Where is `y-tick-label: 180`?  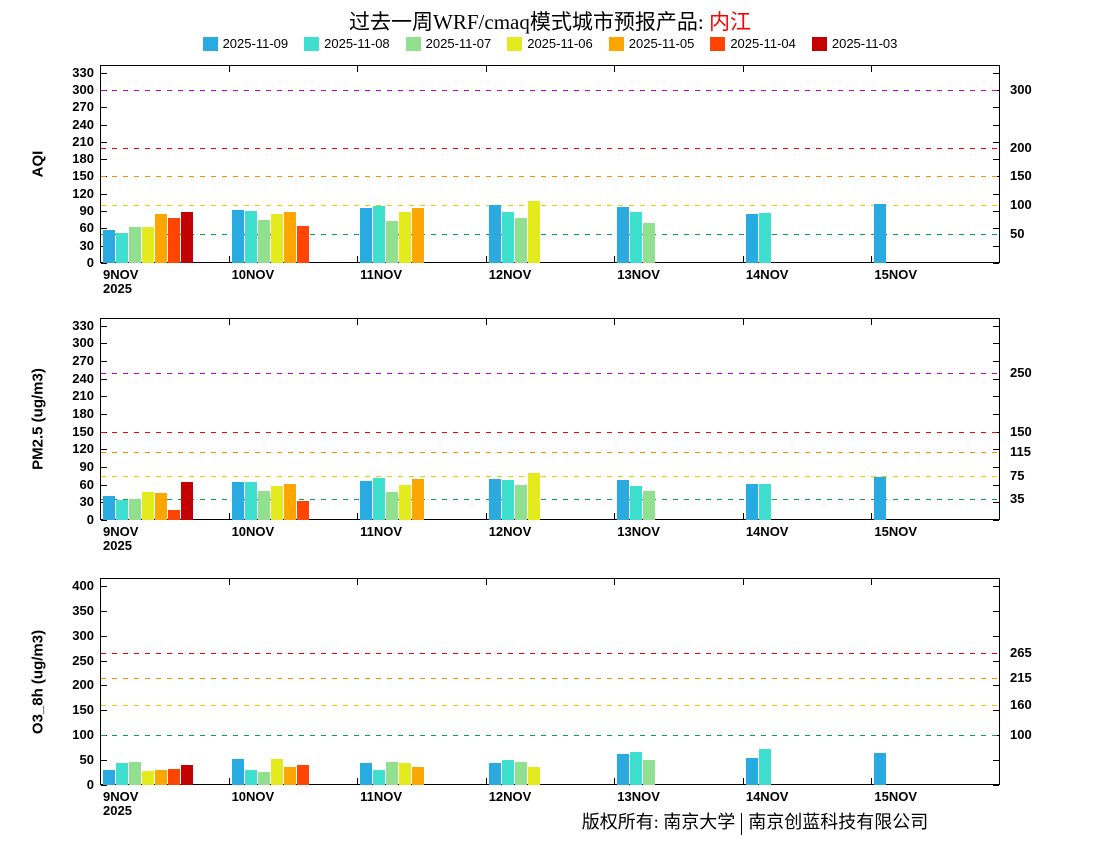
y-tick-label: 180 is located at coordinates (83, 159).